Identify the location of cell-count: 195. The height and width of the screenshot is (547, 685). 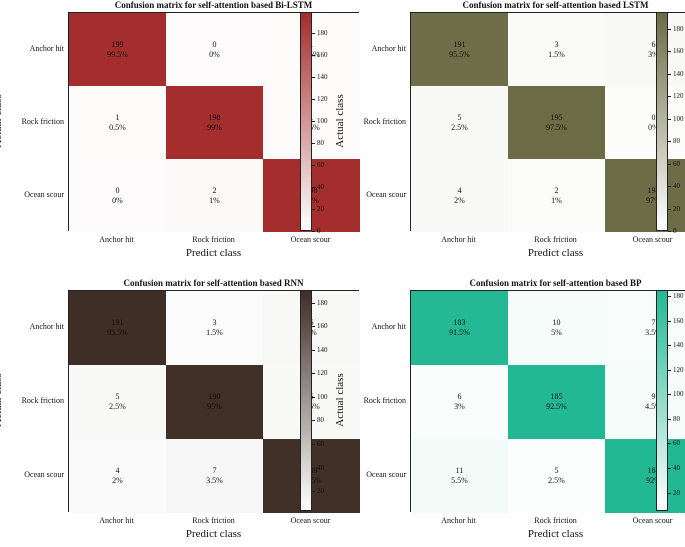
(556, 117).